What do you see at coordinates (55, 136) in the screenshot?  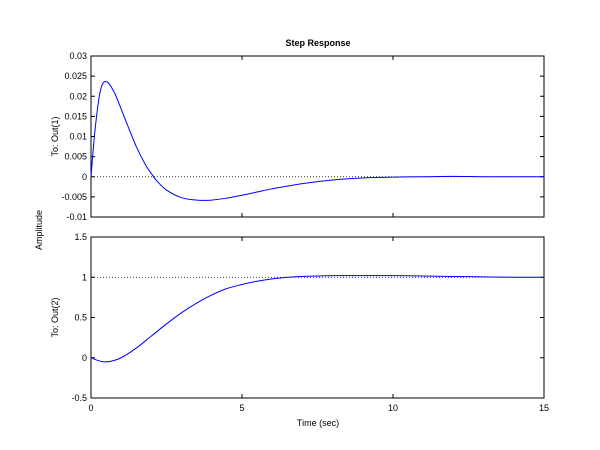 I see `subplot-out1-ylabel: To: Out(1)` at bounding box center [55, 136].